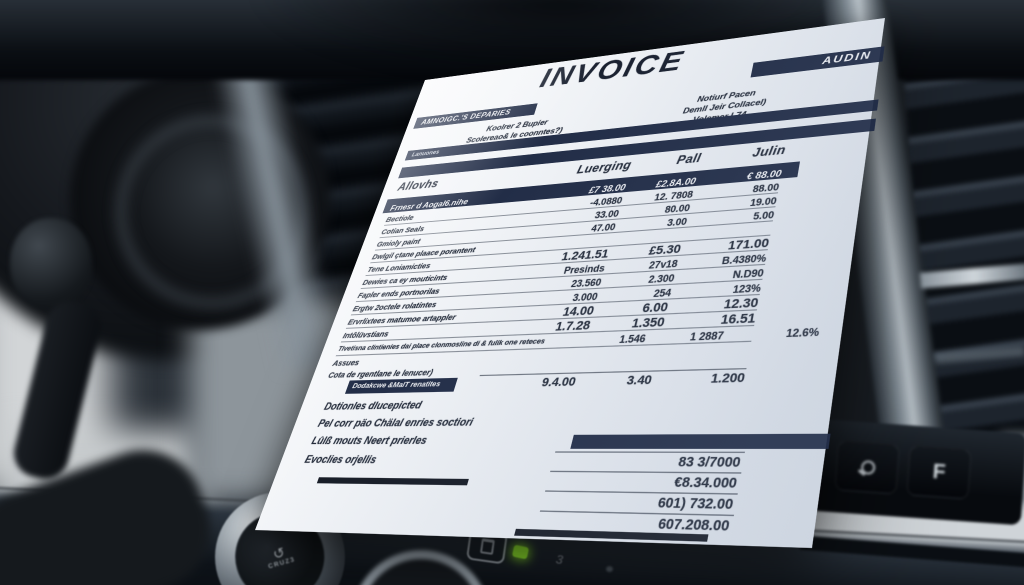 This screenshot has width=1024, height=585. Describe the element at coordinates (741, 304) in the screenshot. I see `row-value: 12.30` at that location.